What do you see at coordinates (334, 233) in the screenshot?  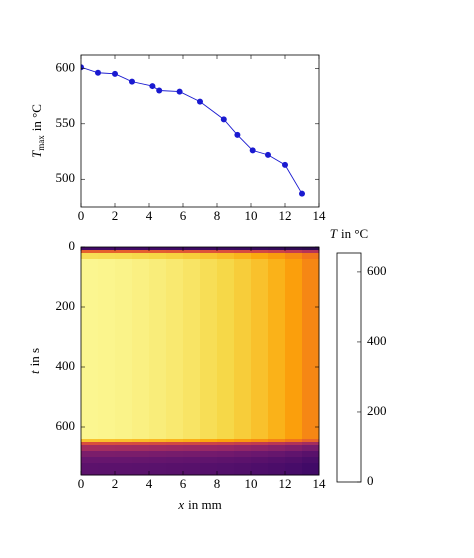 I see `label-part: T` at bounding box center [334, 233].